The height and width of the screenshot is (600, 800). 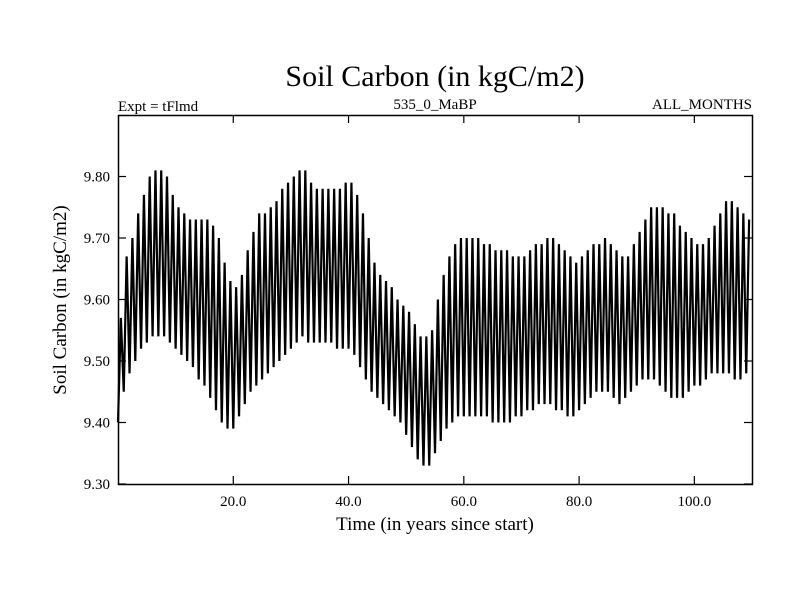 I want to click on experiment-label: Expt = tFlmd, so click(x=158, y=107).